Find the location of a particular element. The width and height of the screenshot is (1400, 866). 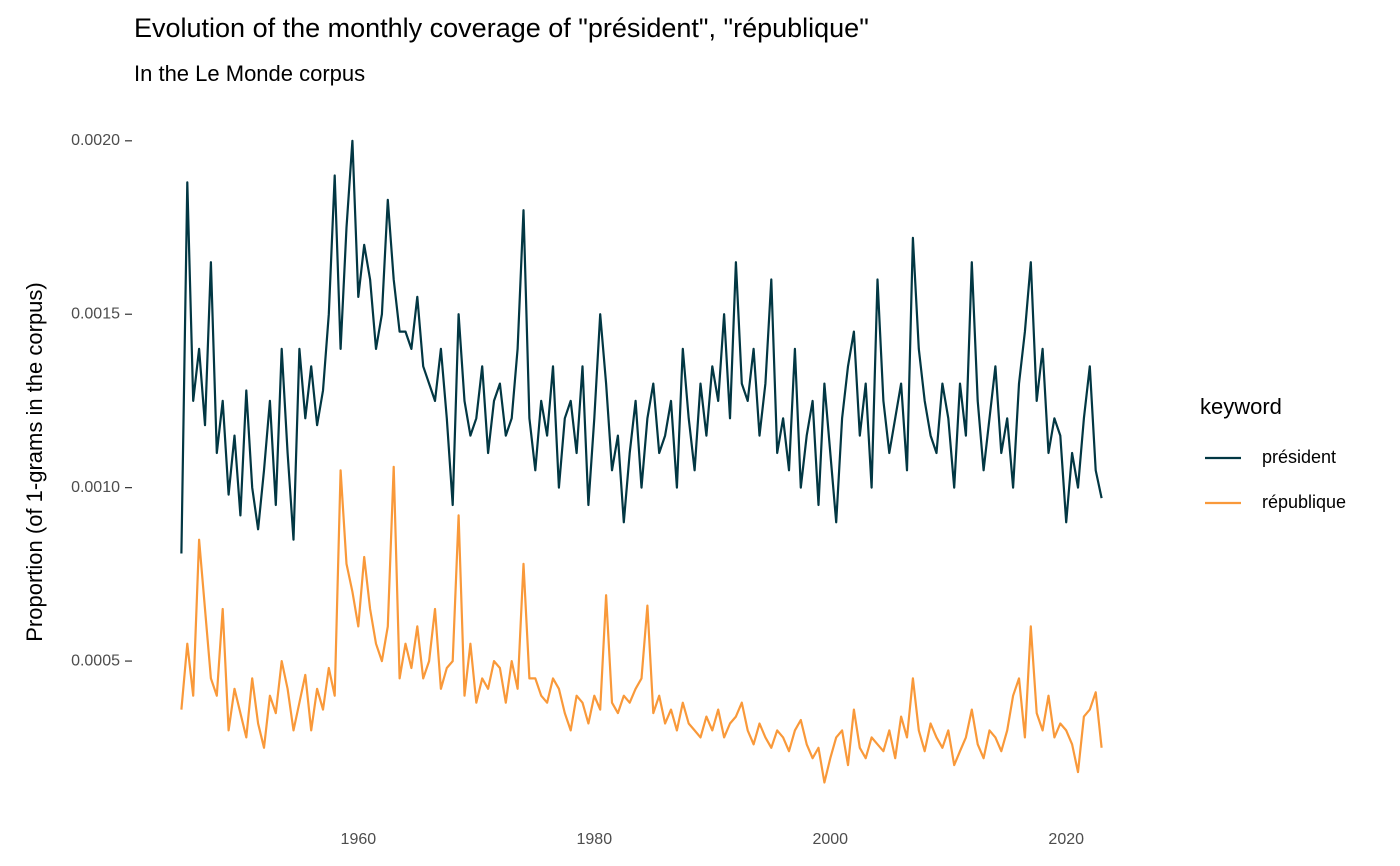

x-tick-label: 2020 is located at coordinates (1066, 839).